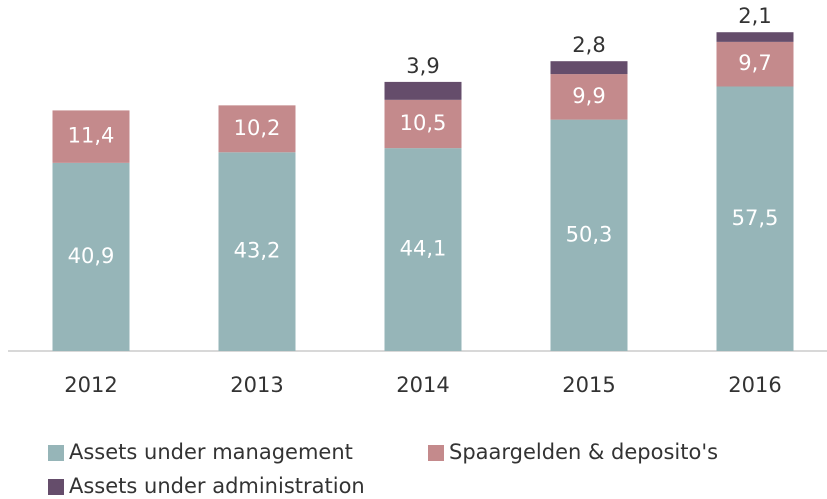 Image resolution: width=827 pixels, height=499 pixels. What do you see at coordinates (256, 385) in the screenshot?
I see `x-tick-label: 2013` at bounding box center [256, 385].